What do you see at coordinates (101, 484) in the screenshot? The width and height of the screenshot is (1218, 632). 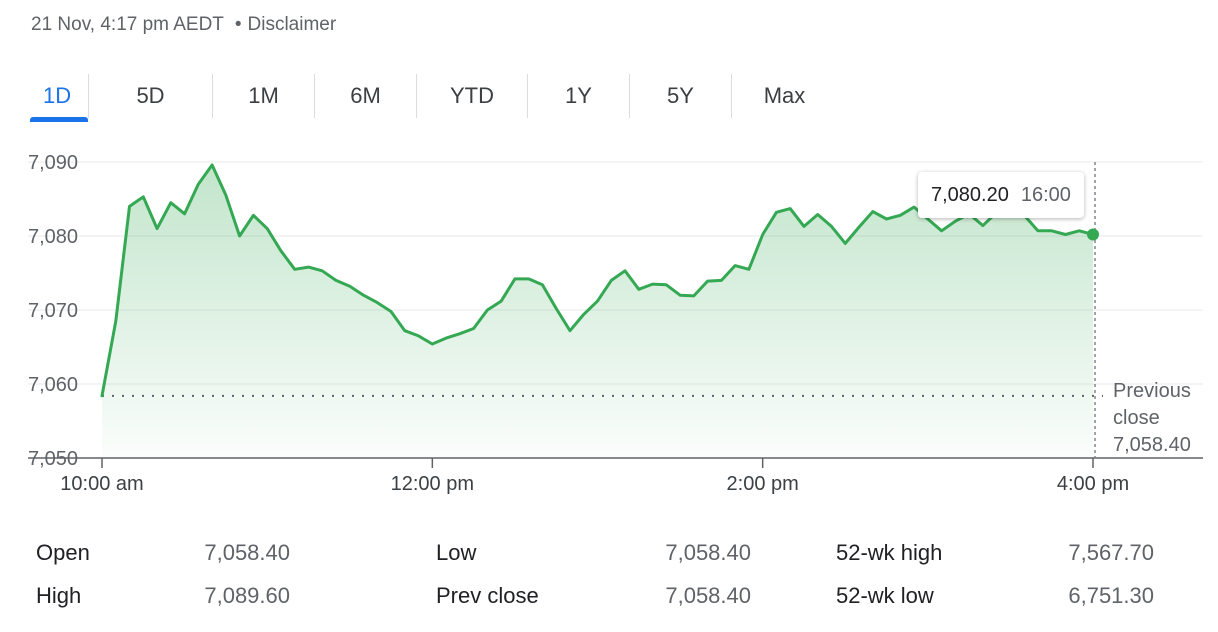 I see `x-tick-label: 10:00 am` at bounding box center [101, 484].